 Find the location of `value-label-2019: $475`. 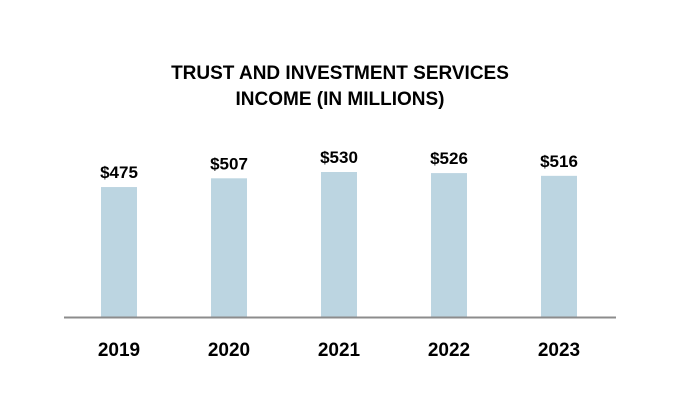

value-label-2019: $475 is located at coordinates (119, 172).